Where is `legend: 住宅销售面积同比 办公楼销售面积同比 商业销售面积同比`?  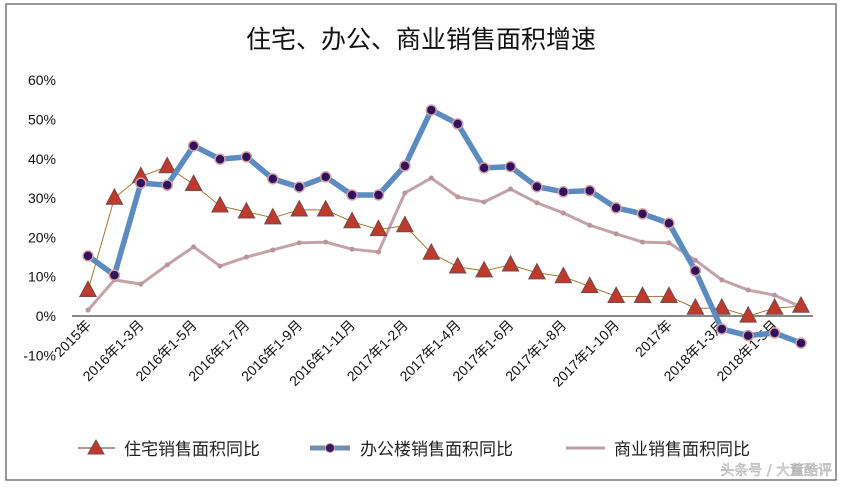 legend: 住宅销售面积同比 办公楼销售面积同比 商业销售面积同比 is located at coordinates (414, 449).